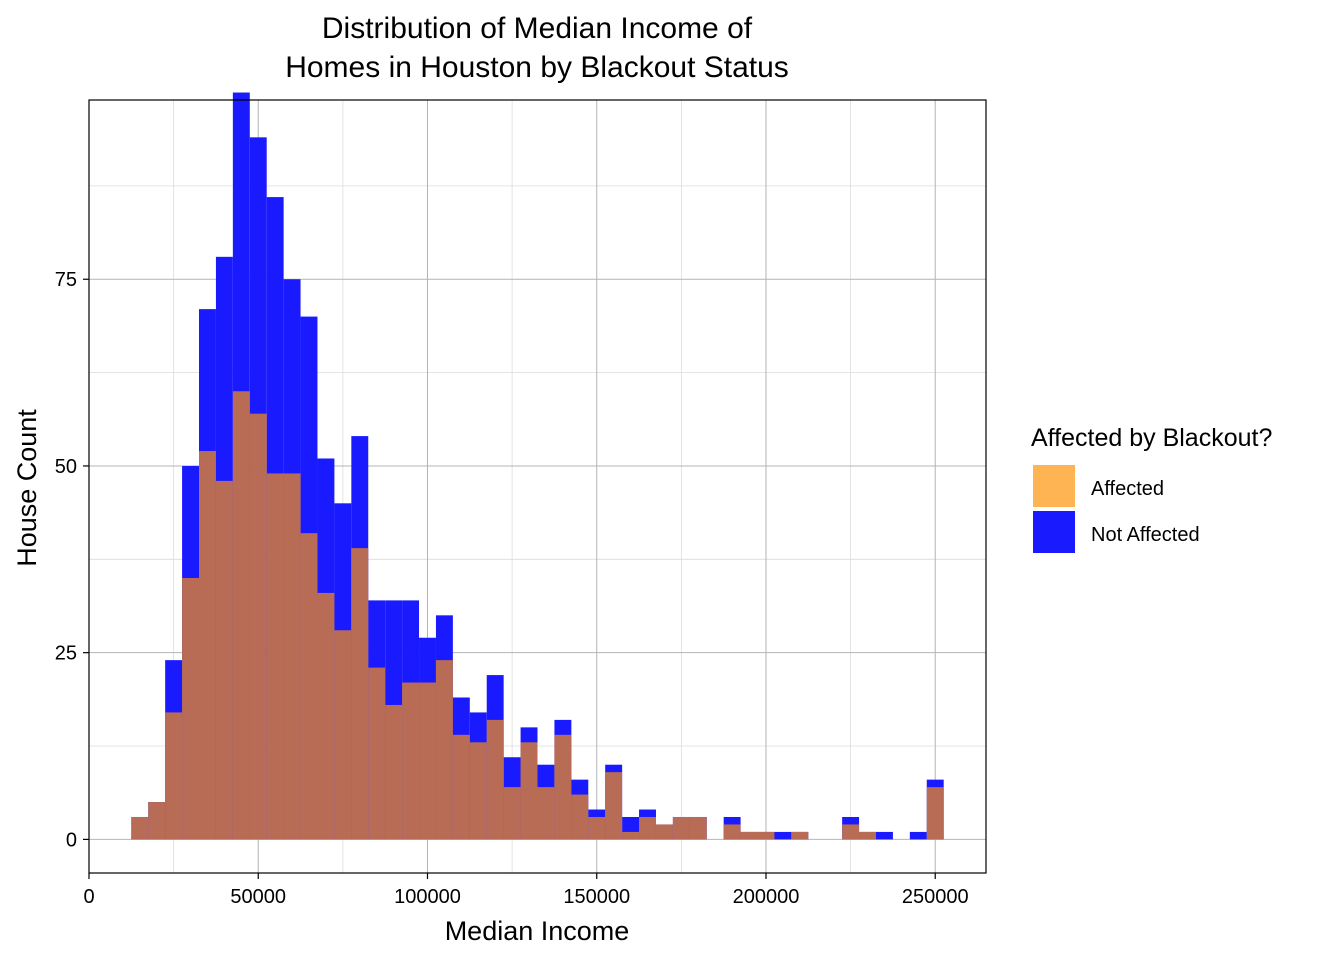 The width and height of the screenshot is (1344, 965). I want to click on y-axis-ticks: 0 25 50 75, so click(72, 560).